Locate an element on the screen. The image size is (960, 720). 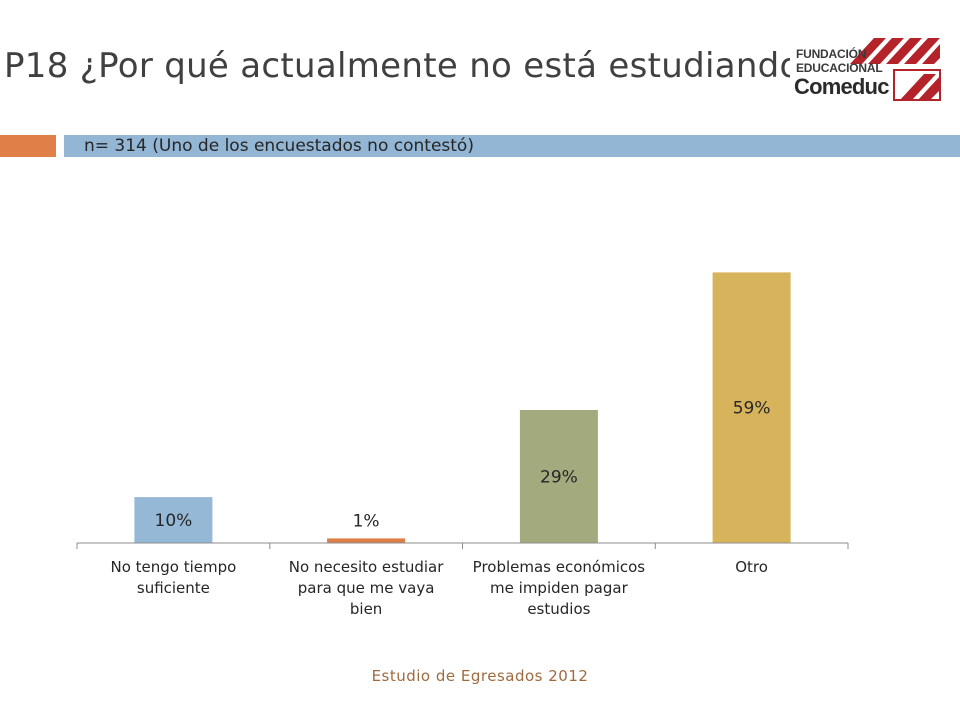
data-label-4: 59% is located at coordinates (752, 409).